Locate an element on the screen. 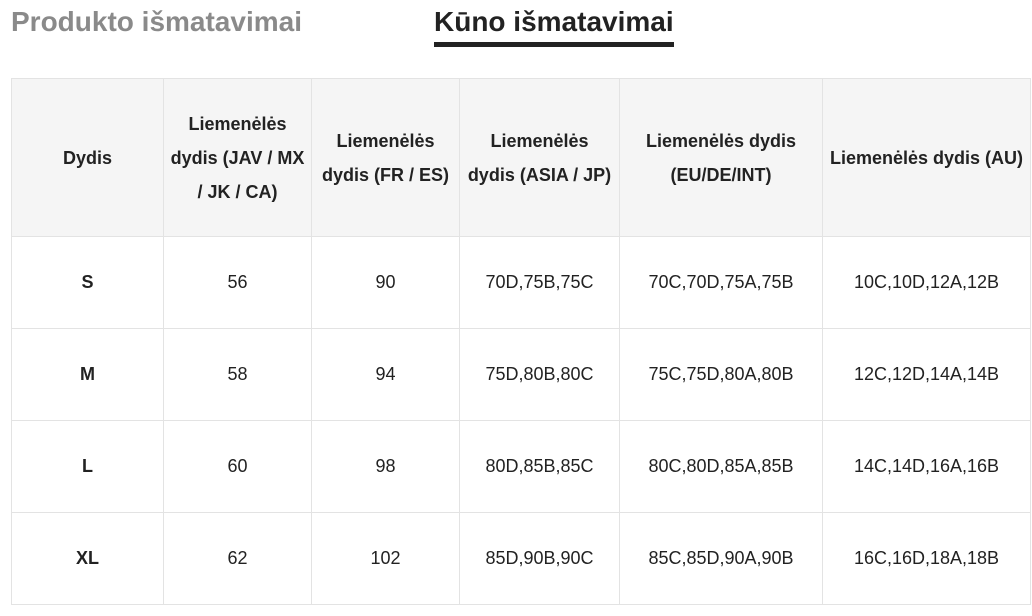 Image resolution: width=1032 pixels, height=616 pixels. tab-body-measurements: Kūno išmatavimai is located at coordinates (554, 26).